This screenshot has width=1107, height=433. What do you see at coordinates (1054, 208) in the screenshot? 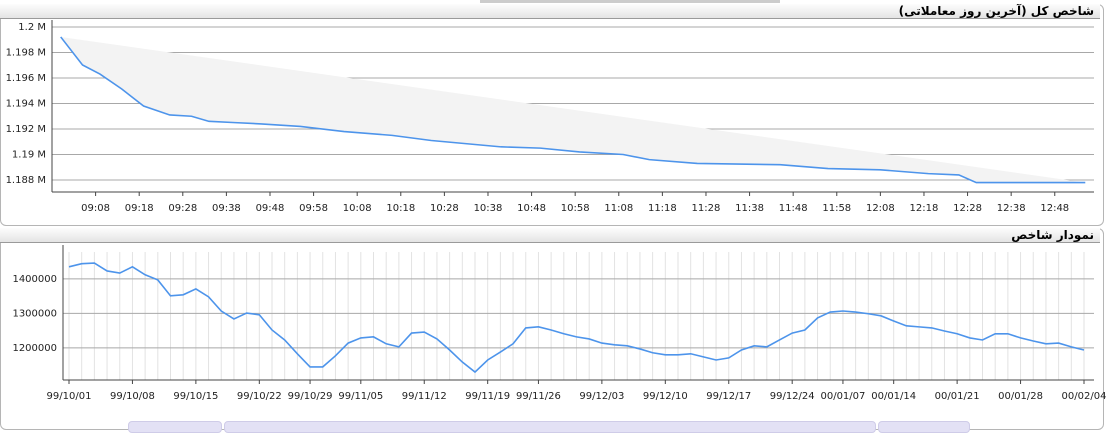
I see `x-tick-label: 12:48` at bounding box center [1054, 208].